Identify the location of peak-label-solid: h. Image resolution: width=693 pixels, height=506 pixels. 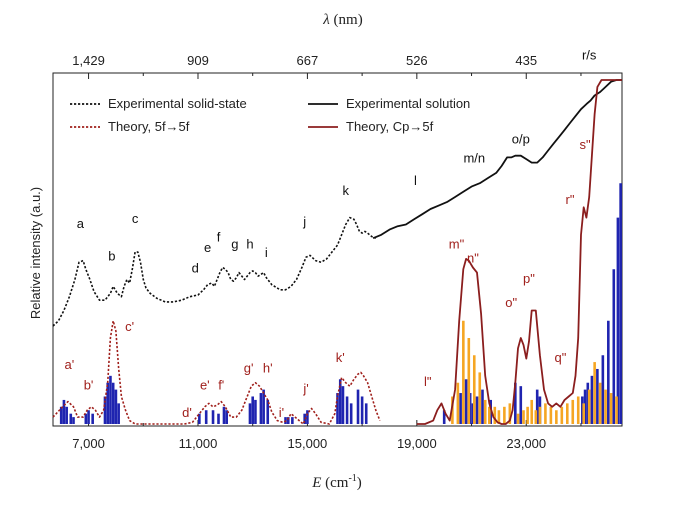
(249, 244).